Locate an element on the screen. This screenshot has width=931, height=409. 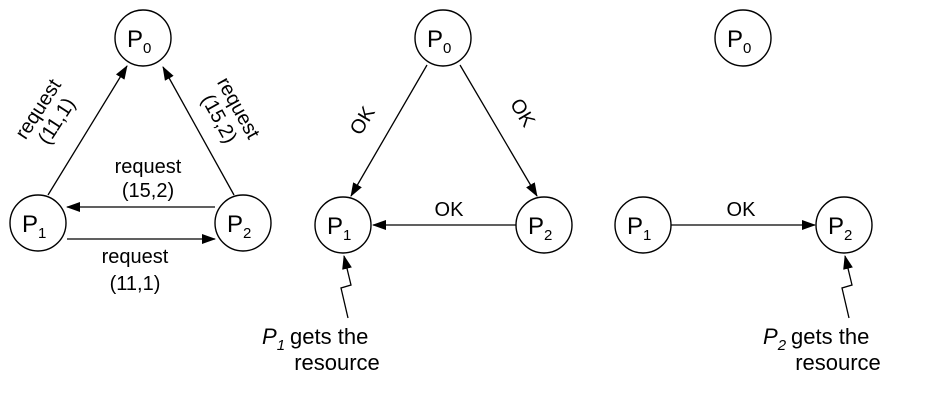
node-p0-panel3: P0 is located at coordinates (743, 38).